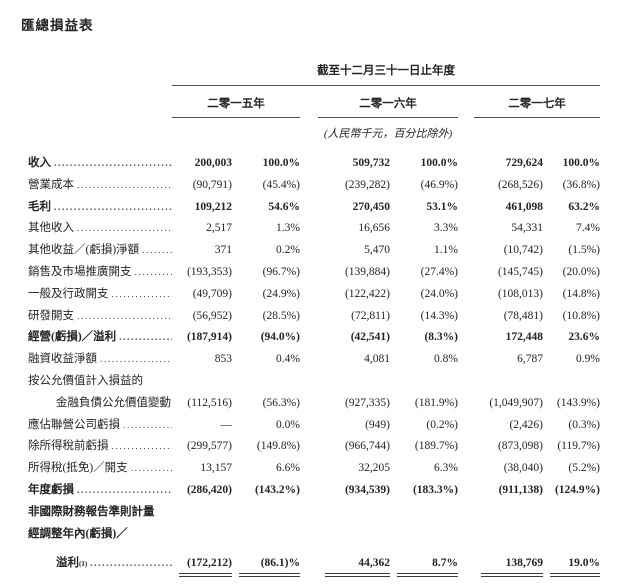  Describe the element at coordinates (288, 228) in the screenshot. I see `percent-cell: 1.3%` at that location.